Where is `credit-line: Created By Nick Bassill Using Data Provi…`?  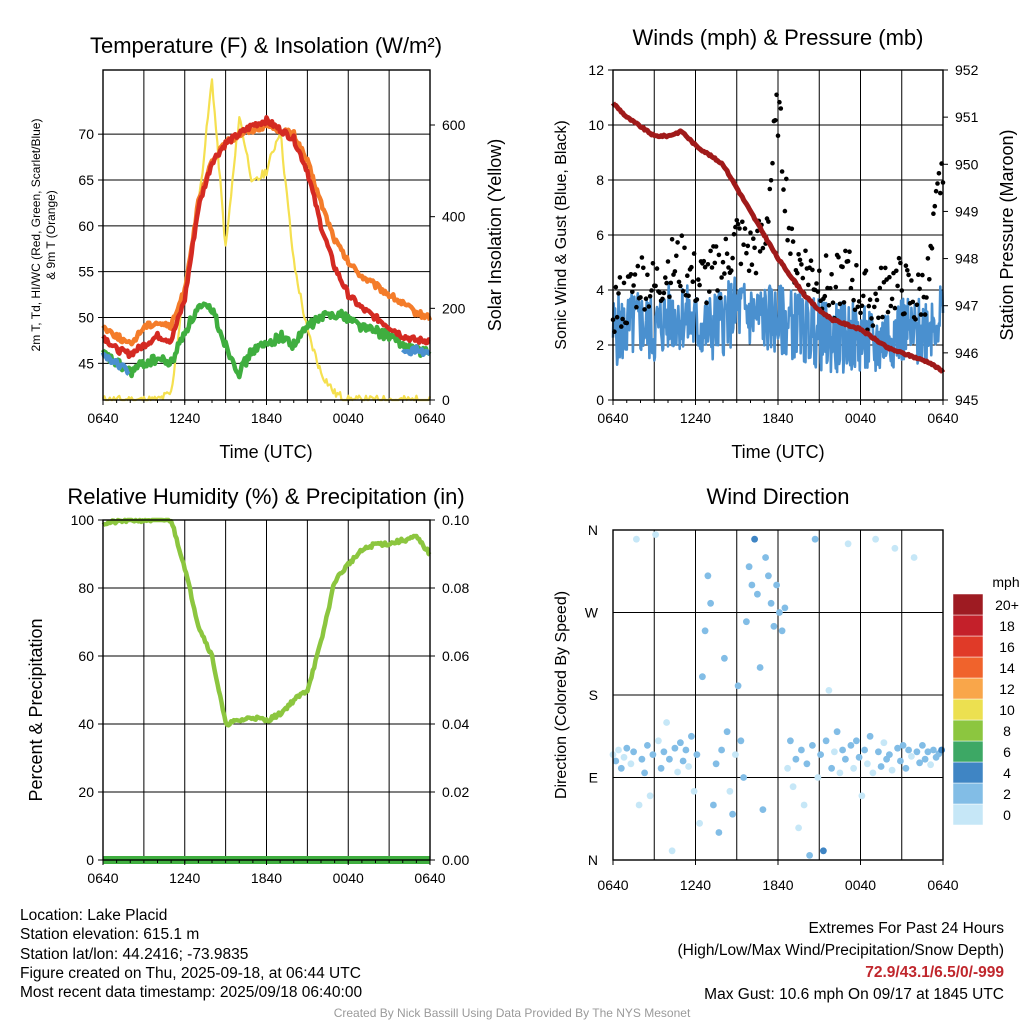 credit-line: Created By Nick Bassill Using Data Provi… is located at coordinates (512, 1013).